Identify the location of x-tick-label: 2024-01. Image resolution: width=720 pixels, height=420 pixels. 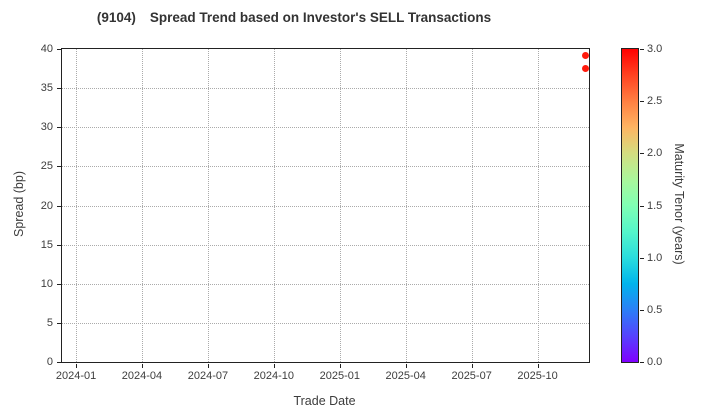
(76, 376).